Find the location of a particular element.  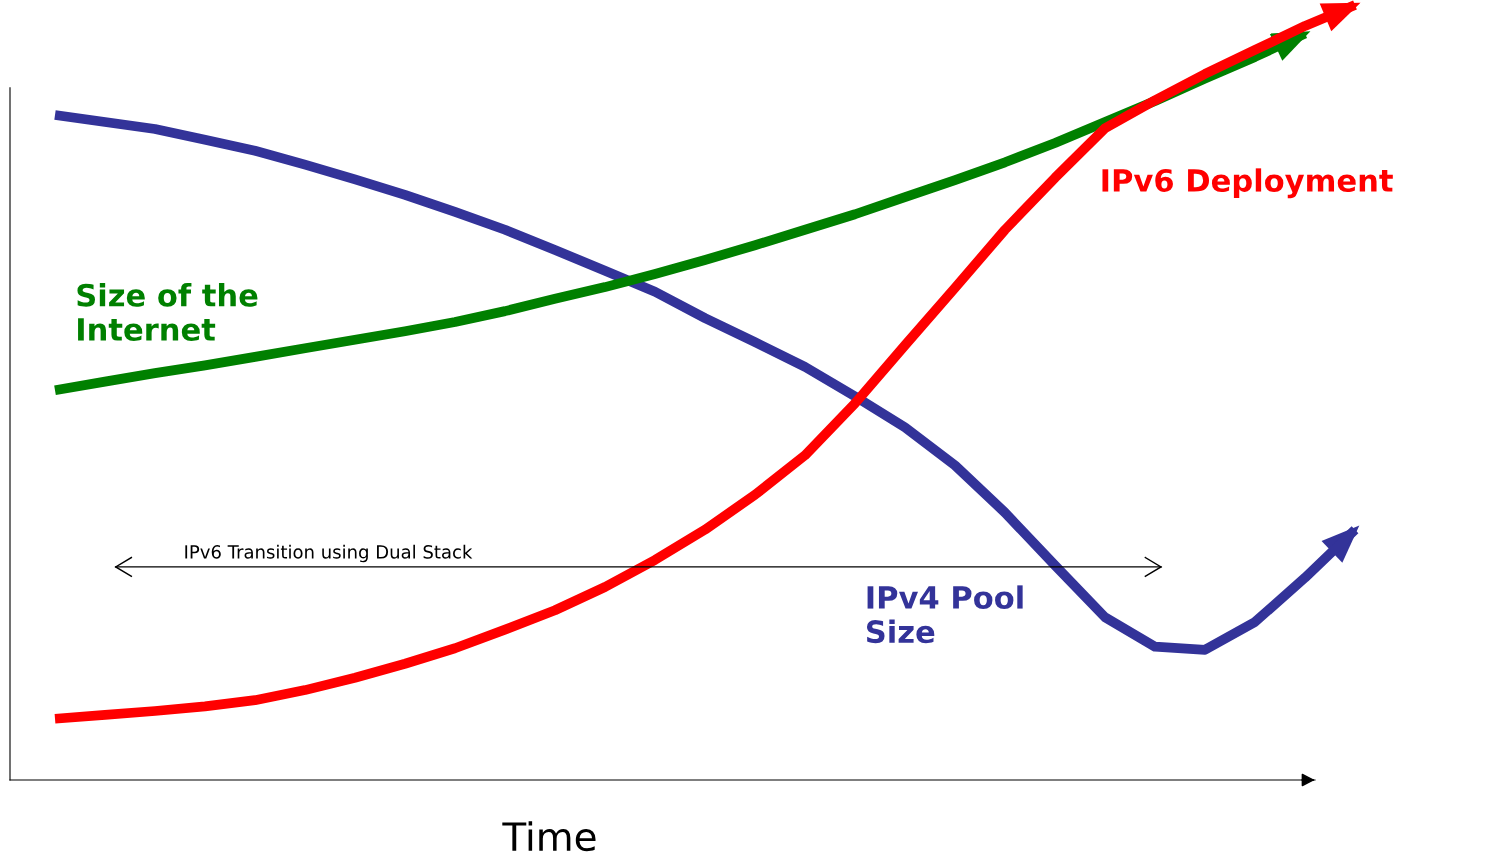

series-label: IPv4 Pool Size is located at coordinates (944, 614).